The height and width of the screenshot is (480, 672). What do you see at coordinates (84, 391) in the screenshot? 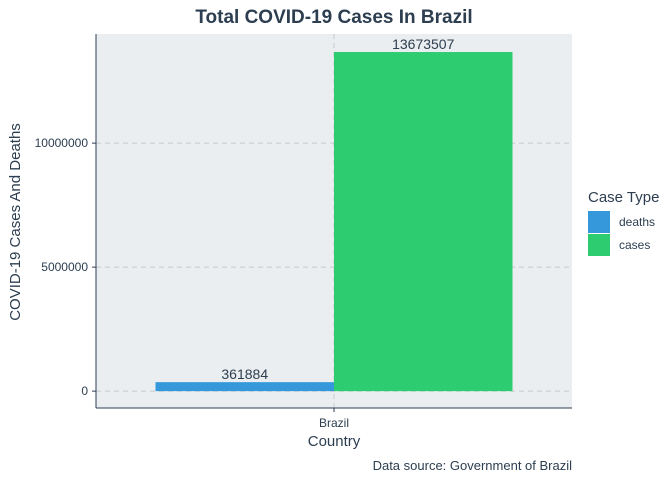
I see `y-tick-label: 0` at bounding box center [84, 391].